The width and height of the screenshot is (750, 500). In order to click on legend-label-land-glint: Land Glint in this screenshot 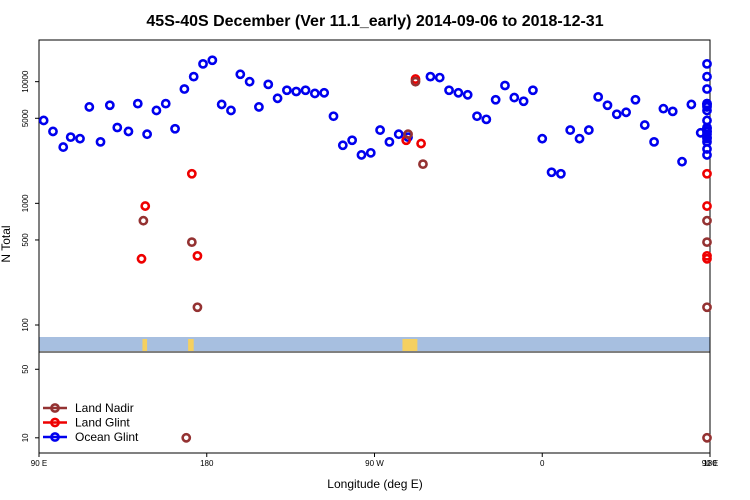, I will do `click(102, 423)`.